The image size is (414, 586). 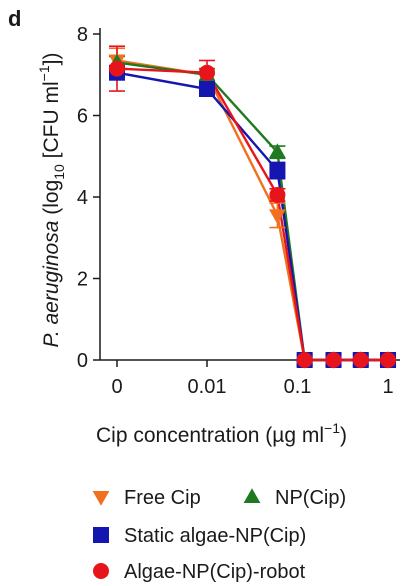 I want to click on panel-label: d, so click(x=14, y=18).